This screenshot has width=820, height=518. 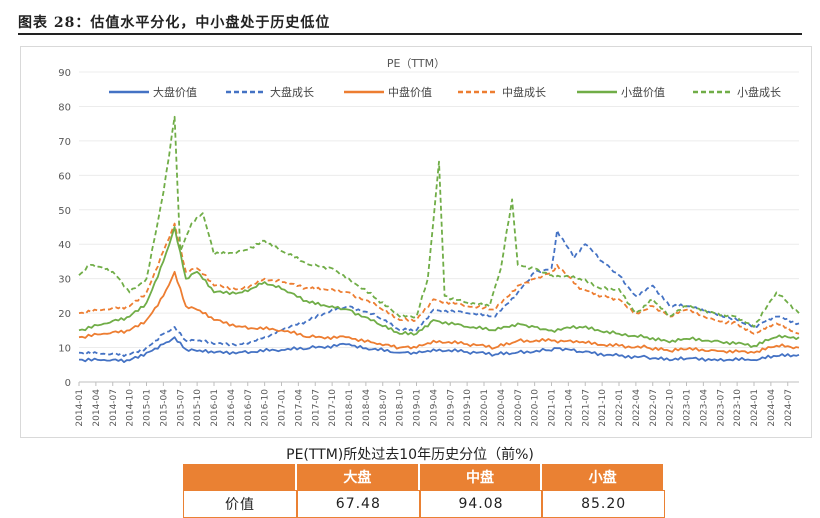 What do you see at coordinates (64, 211) in the screenshot?
I see `y-tick-label: 50` at bounding box center [64, 211].